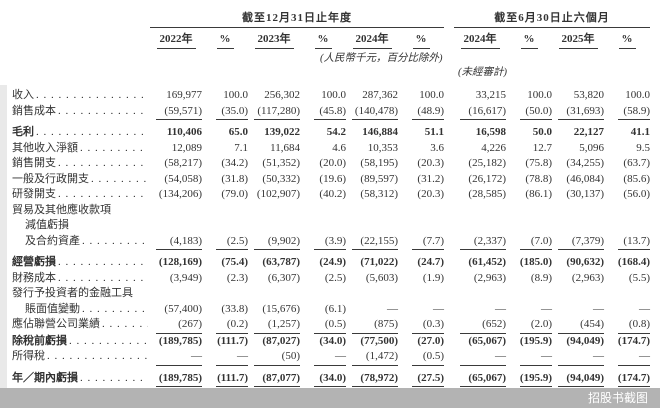  What do you see at coordinates (56, 324) in the screenshot?
I see `row-label: 應佔聯營公司業績` at bounding box center [56, 324].